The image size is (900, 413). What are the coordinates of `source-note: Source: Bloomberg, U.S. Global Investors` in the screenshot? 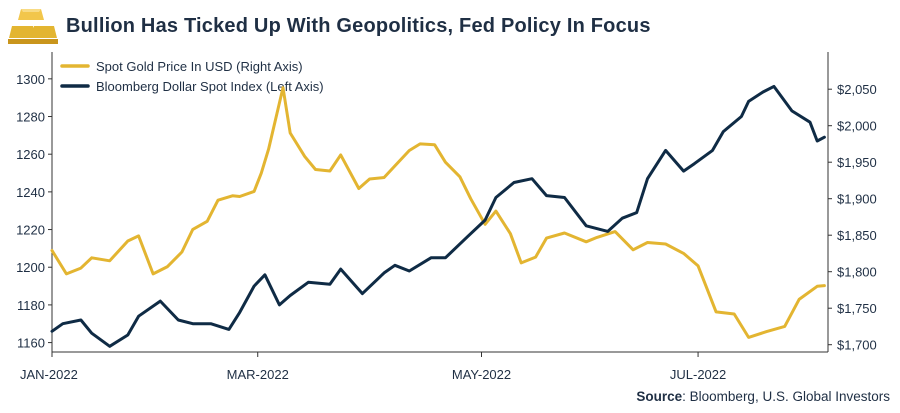 It's located at (763, 396).